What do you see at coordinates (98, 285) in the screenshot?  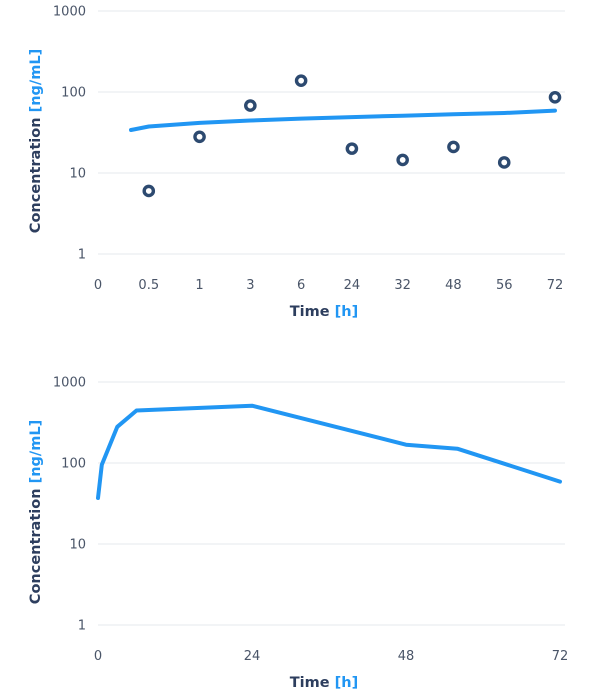 I see `chart-1-x-tick-label: 0` at bounding box center [98, 285].